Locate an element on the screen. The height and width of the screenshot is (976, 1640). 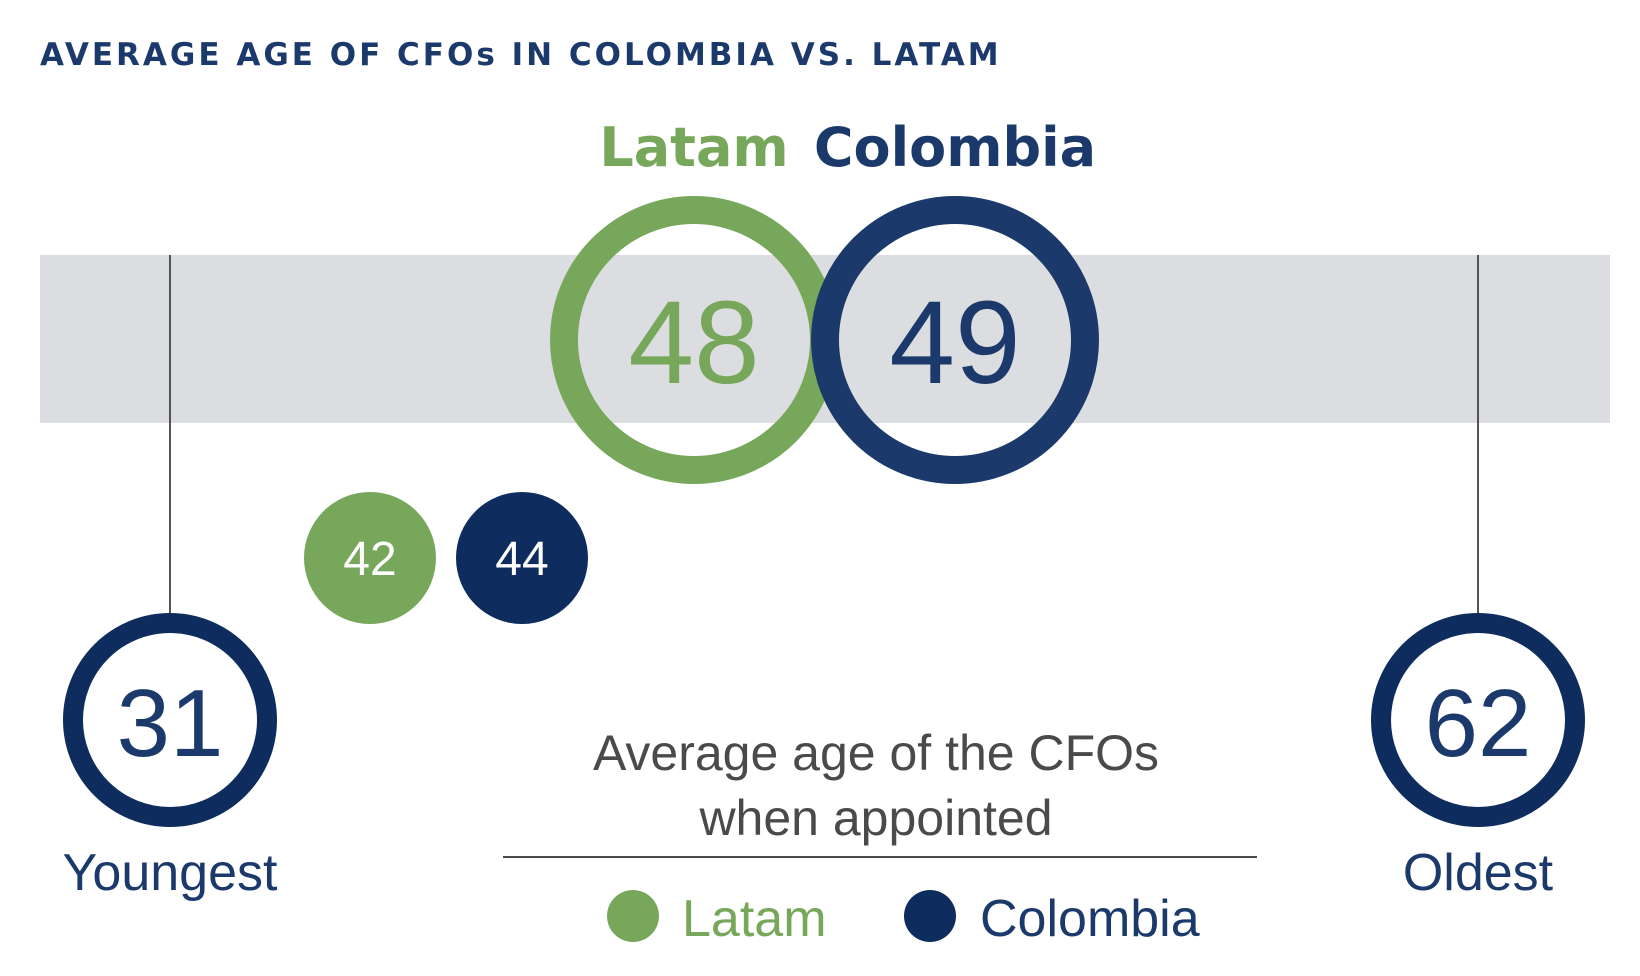
latam-appointed-age-value: 42 is located at coordinates (369, 559).